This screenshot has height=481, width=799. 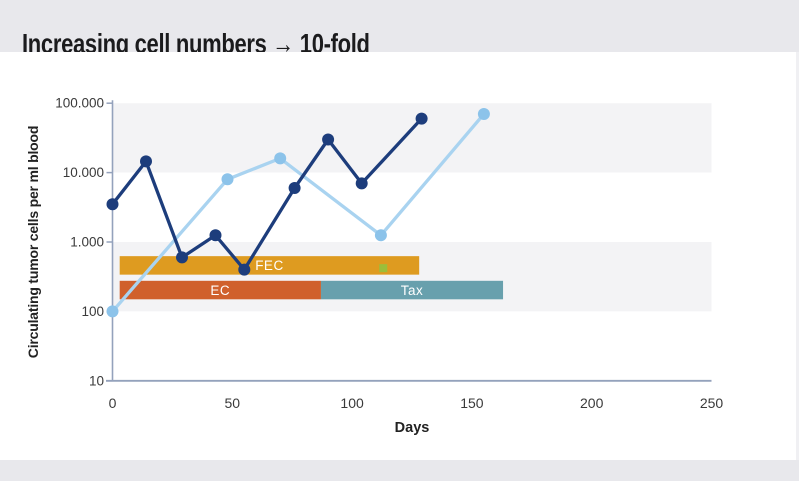 I want to click on y-tick-label: 10, so click(x=96, y=380).